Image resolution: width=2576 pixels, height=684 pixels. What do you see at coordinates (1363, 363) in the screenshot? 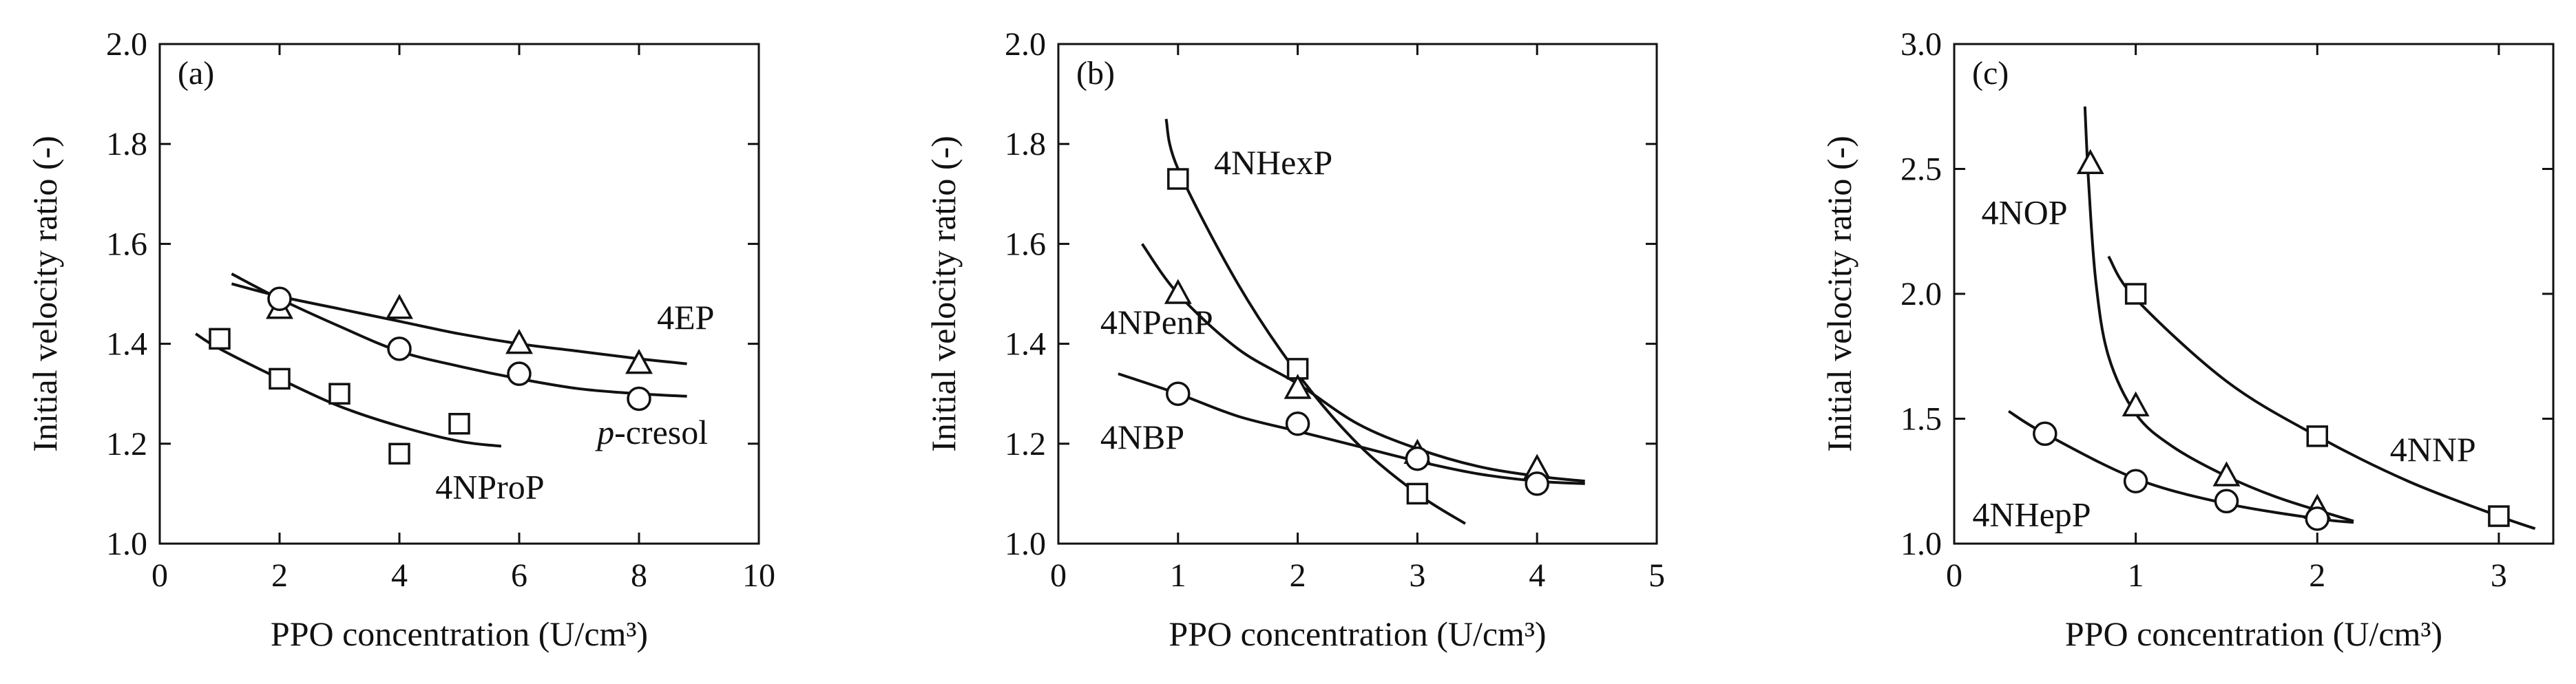
I see `fit-curve-4NPenP` at bounding box center [1363, 363].